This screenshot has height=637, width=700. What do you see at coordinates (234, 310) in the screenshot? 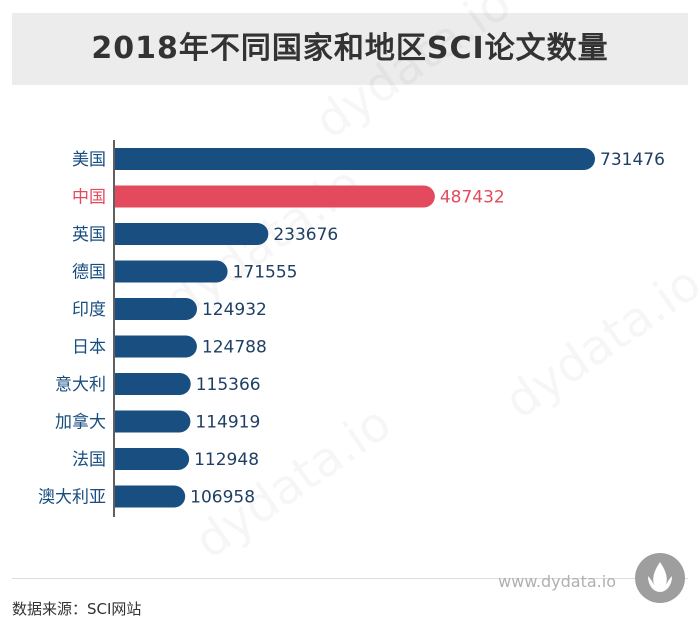
I see `value-label: 124932` at bounding box center [234, 310].